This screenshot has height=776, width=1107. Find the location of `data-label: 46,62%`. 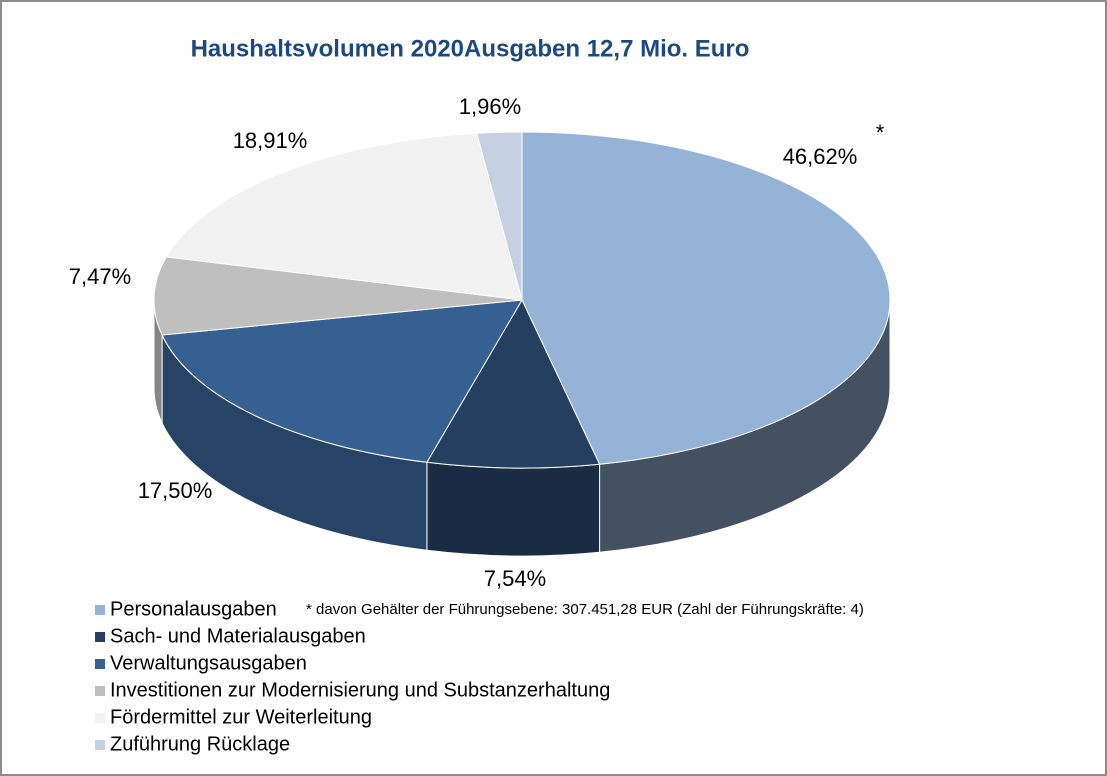

data-label: 46,62% is located at coordinates (820, 156).